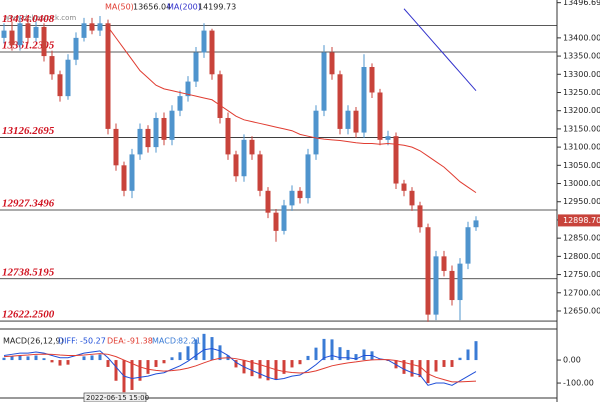 This screenshot has height=402, width=600. I want to click on last-price-box, so click(579, 220).